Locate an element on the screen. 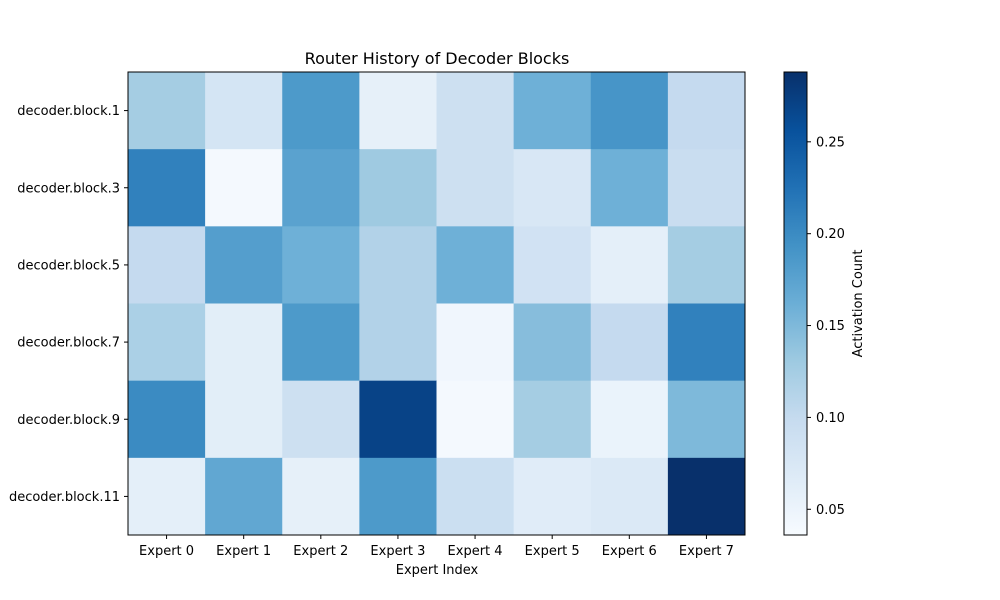 The height and width of the screenshot is (600, 1000). y-tick-label: decoder.block.5 is located at coordinates (68, 265).